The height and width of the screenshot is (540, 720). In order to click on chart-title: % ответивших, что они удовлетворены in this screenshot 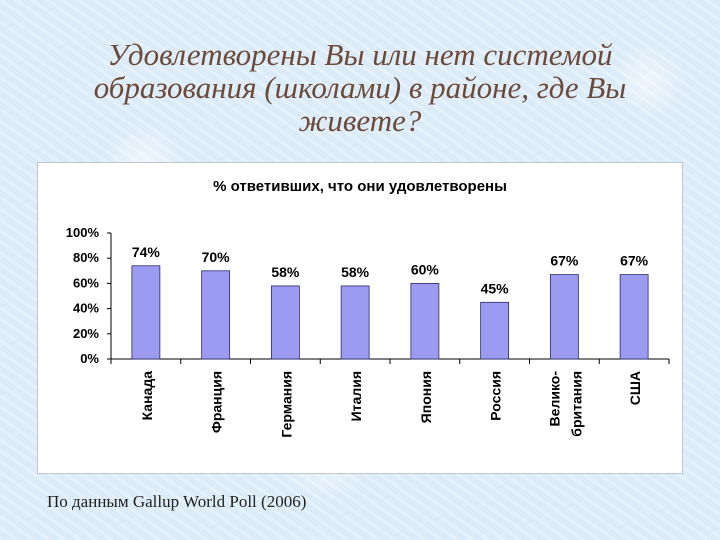, I will do `click(360, 186)`.